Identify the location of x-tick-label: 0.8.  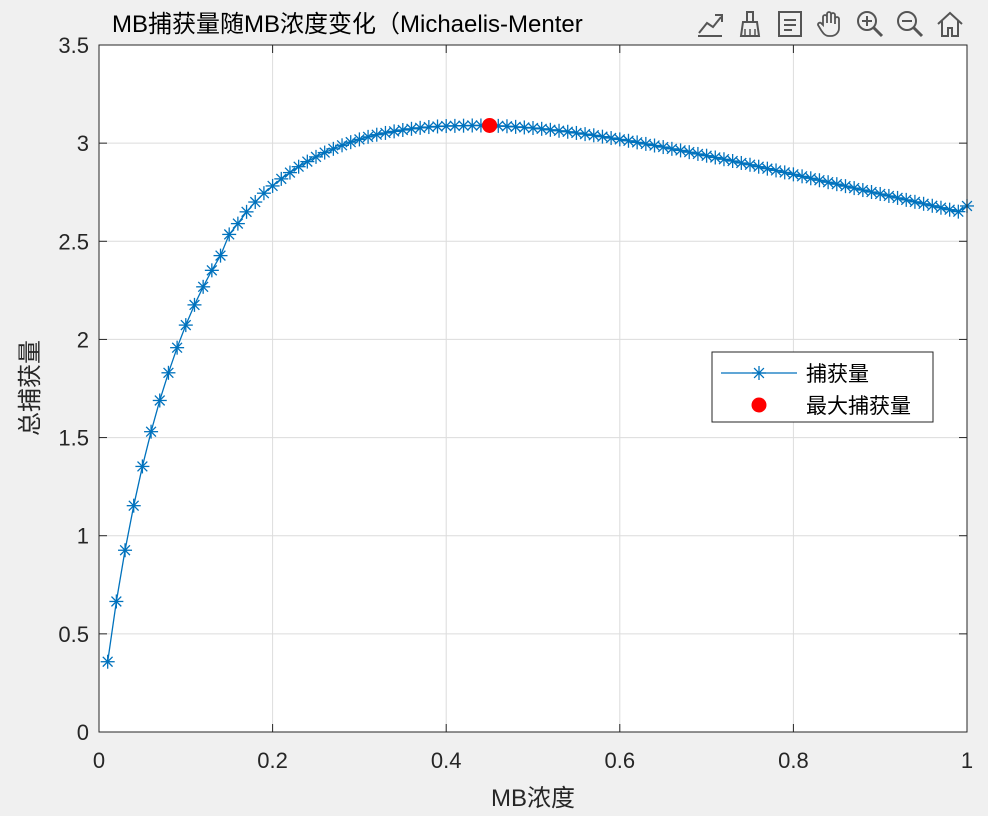
(793, 760).